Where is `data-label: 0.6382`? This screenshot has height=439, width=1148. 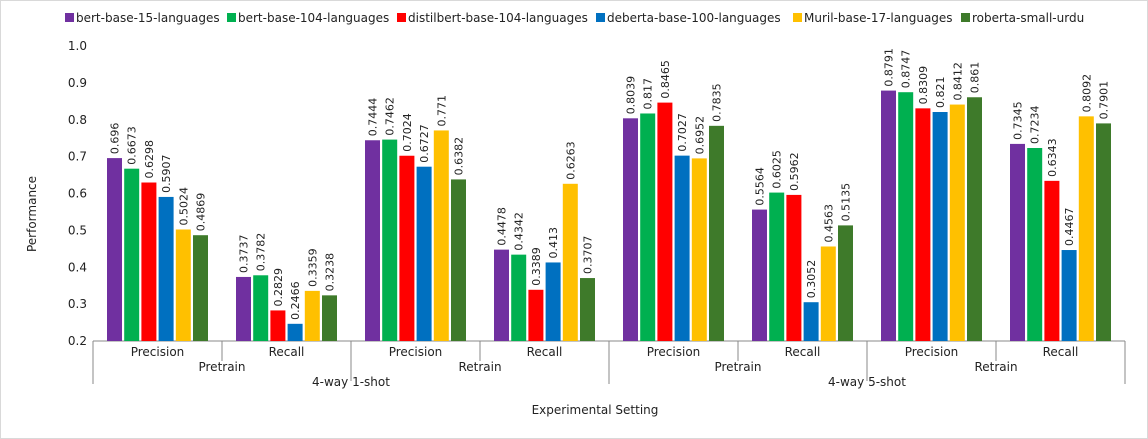 data-label: 0.6382 is located at coordinates (459, 156).